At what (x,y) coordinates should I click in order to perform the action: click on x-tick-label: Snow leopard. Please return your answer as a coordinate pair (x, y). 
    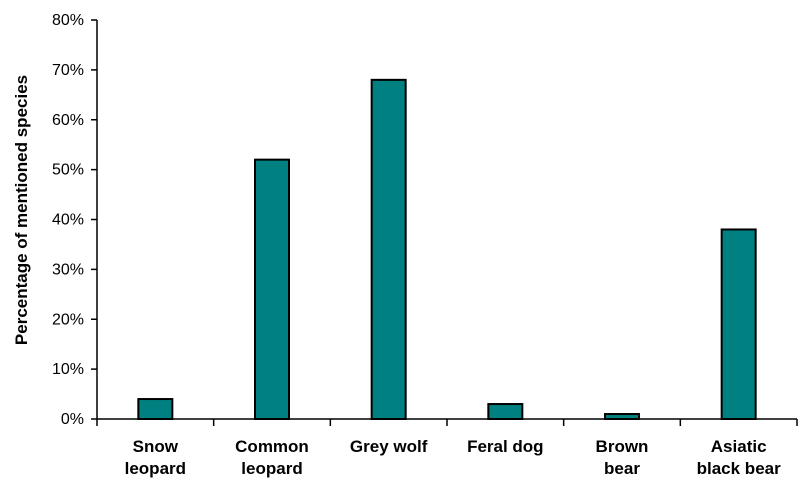
    Looking at the image, I should click on (155, 457).